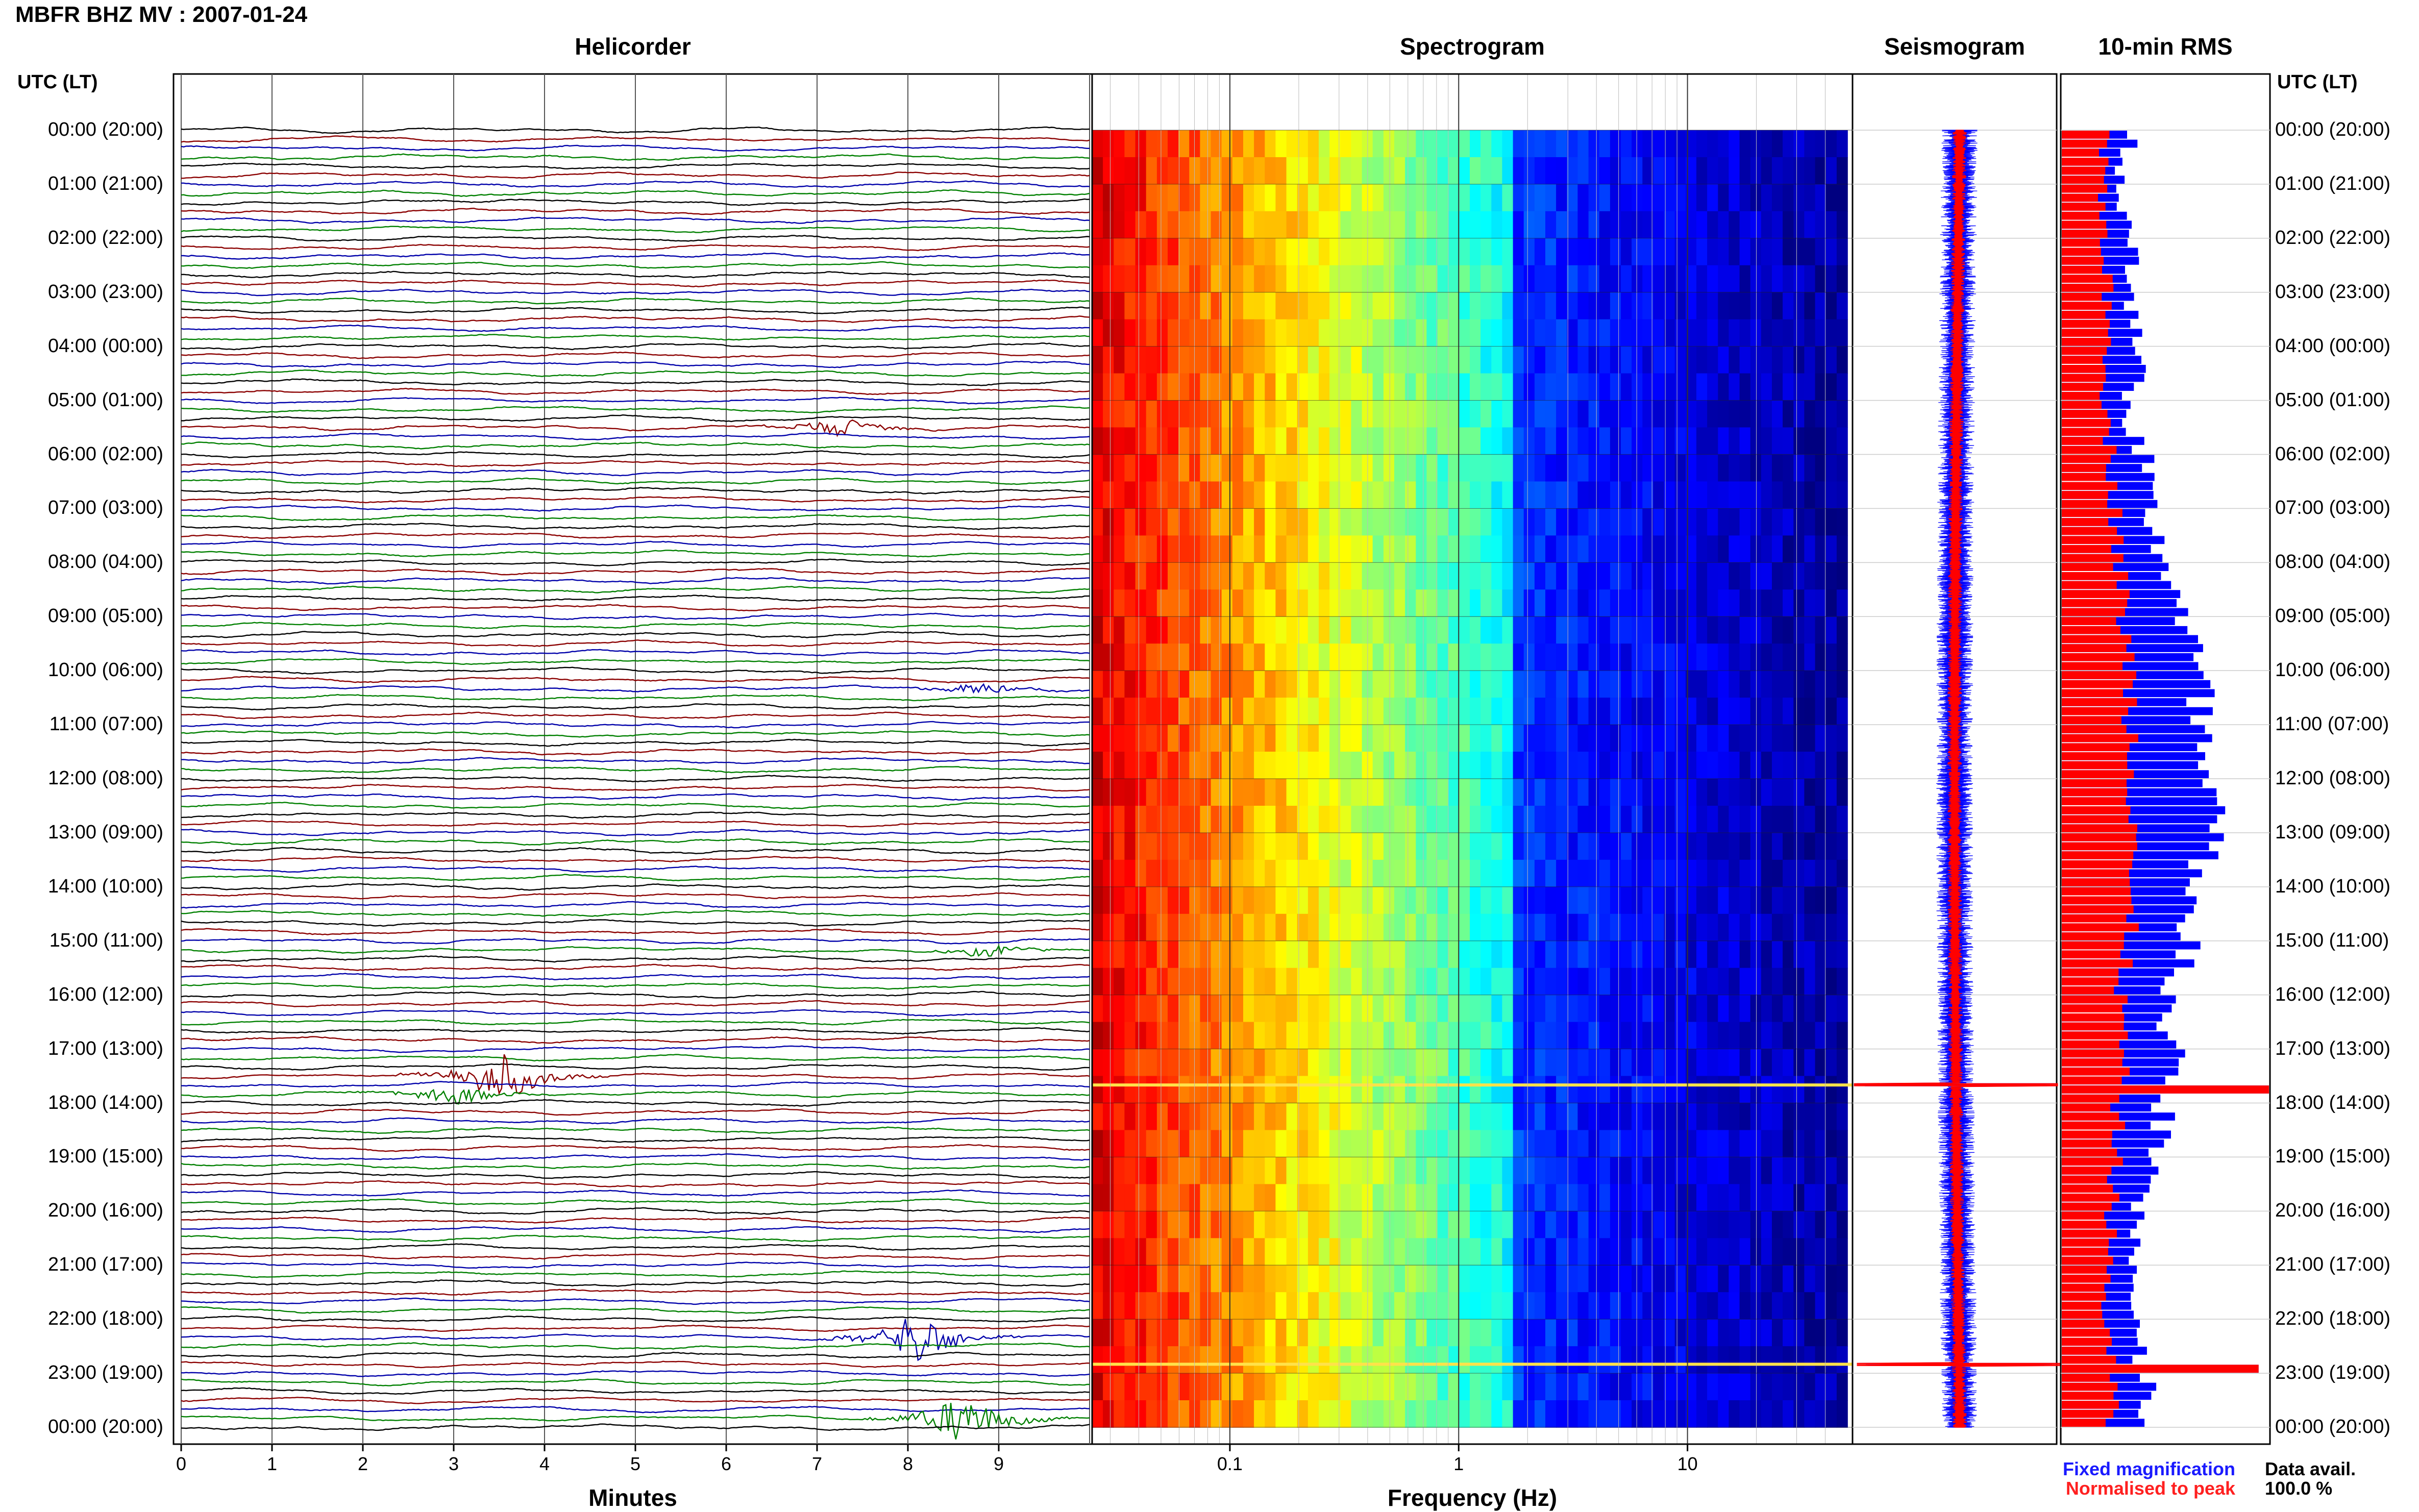 The height and width of the screenshot is (1512, 2419). I want to click on time-label-right: 07:00 (03:00), so click(2333, 508).